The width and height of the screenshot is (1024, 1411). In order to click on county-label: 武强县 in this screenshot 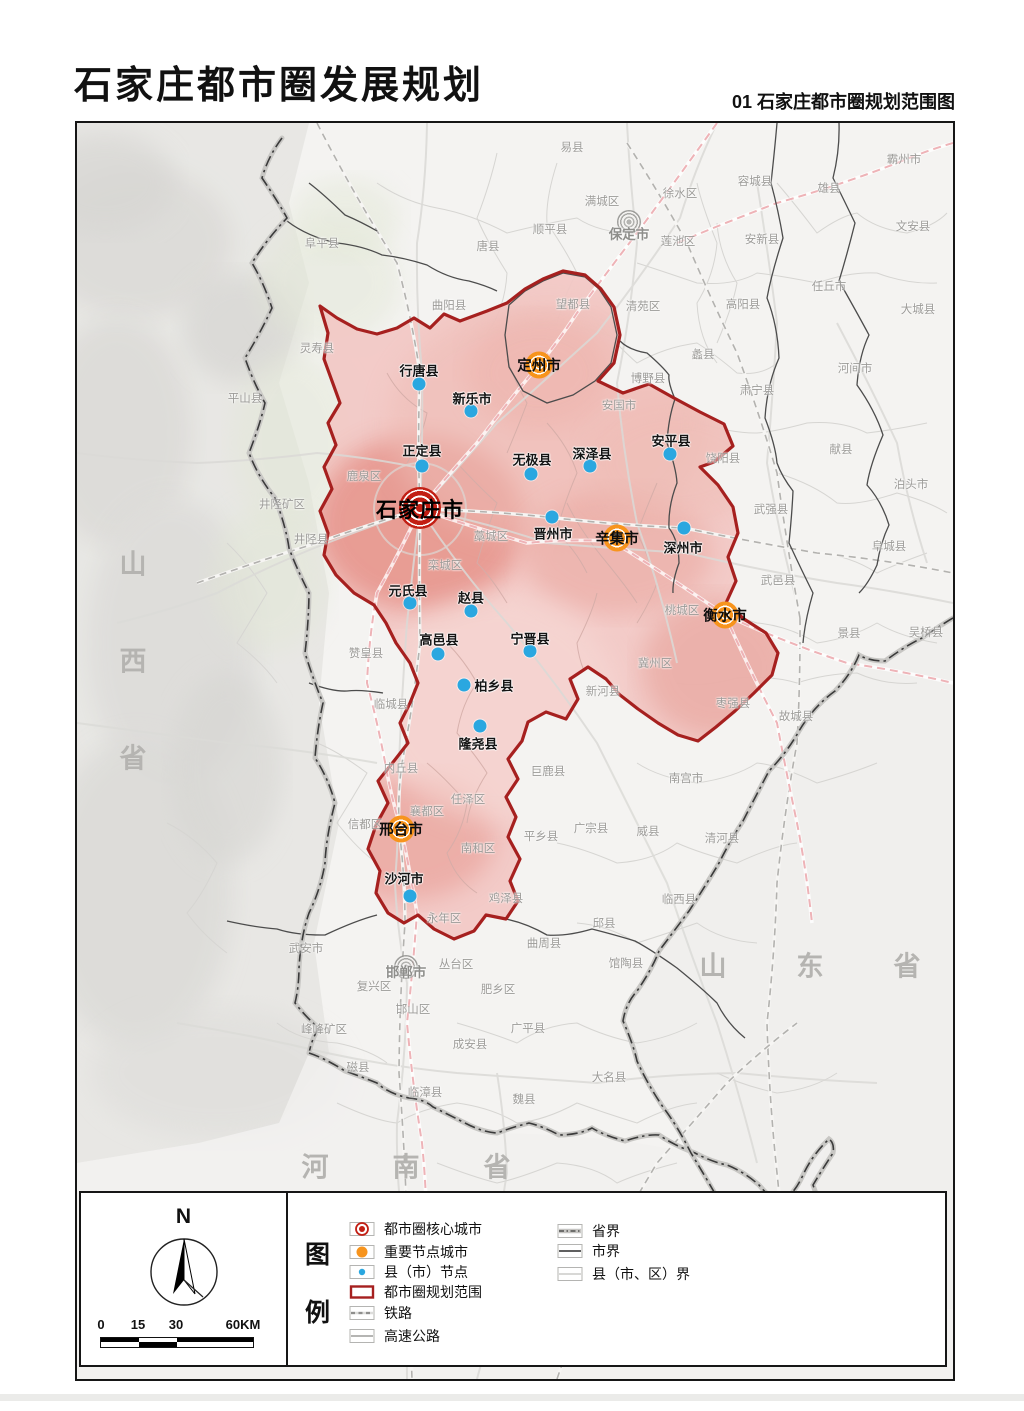, I will do `click(771, 509)`.